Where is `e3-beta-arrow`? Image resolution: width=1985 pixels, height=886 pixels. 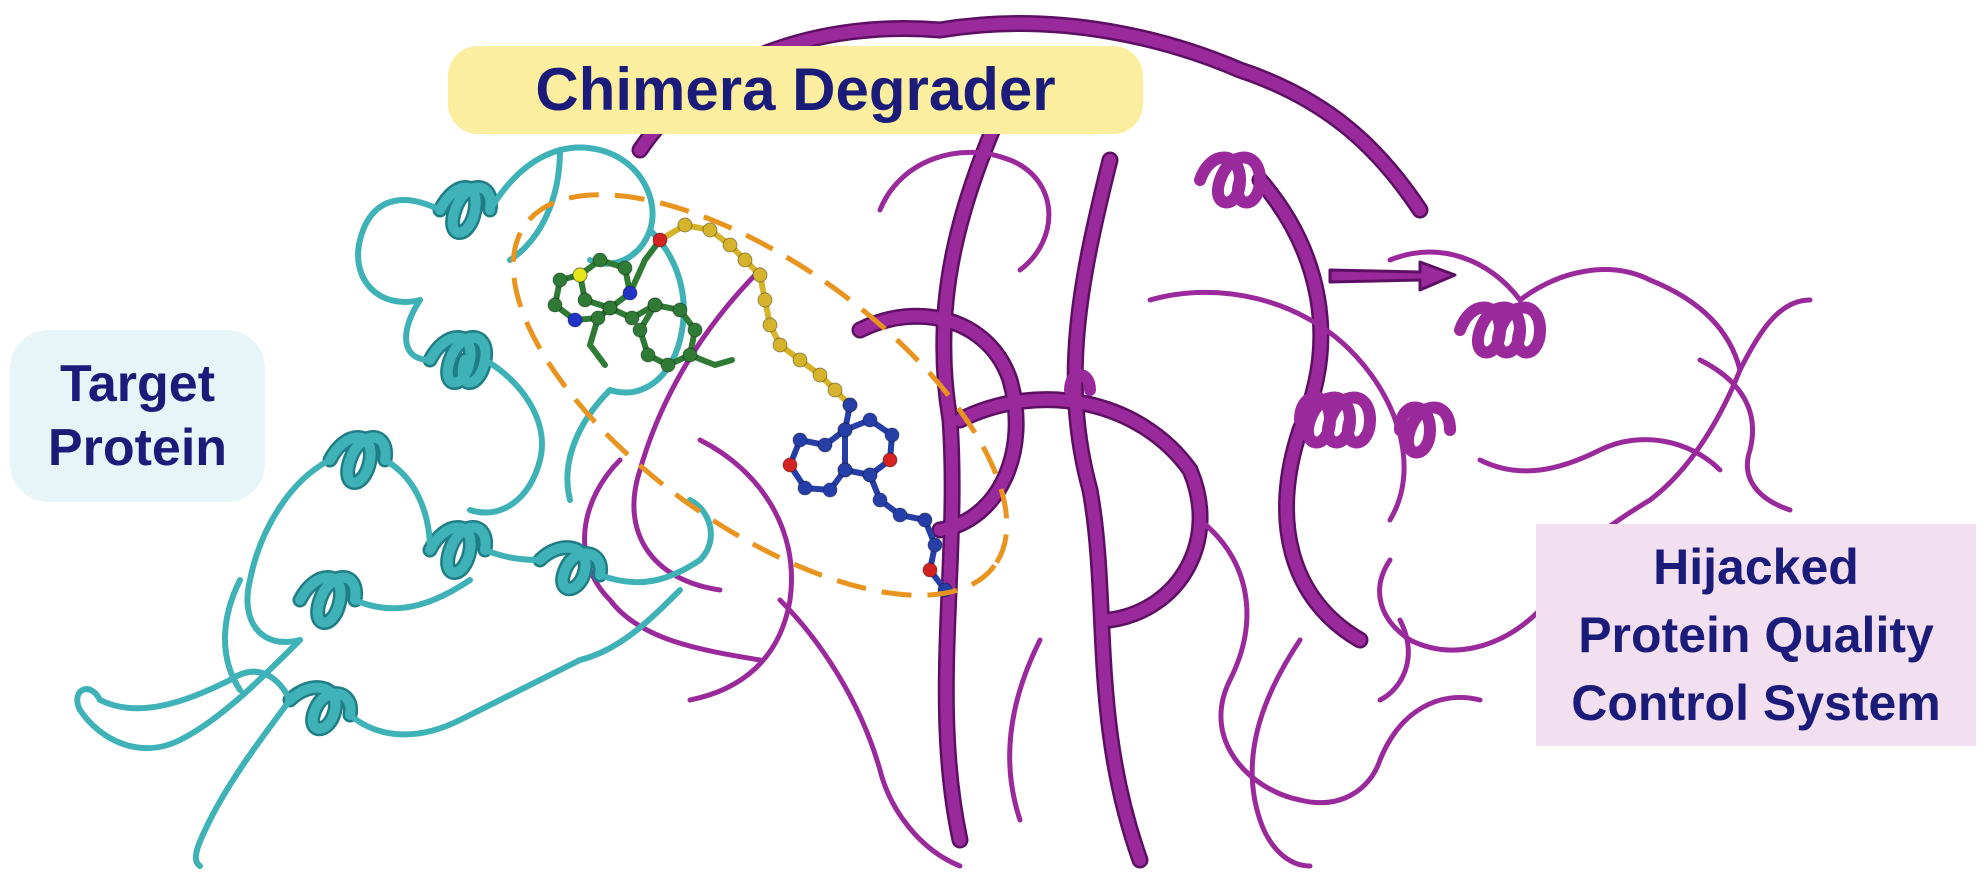 e3-beta-arrow is located at coordinates (1392, 276).